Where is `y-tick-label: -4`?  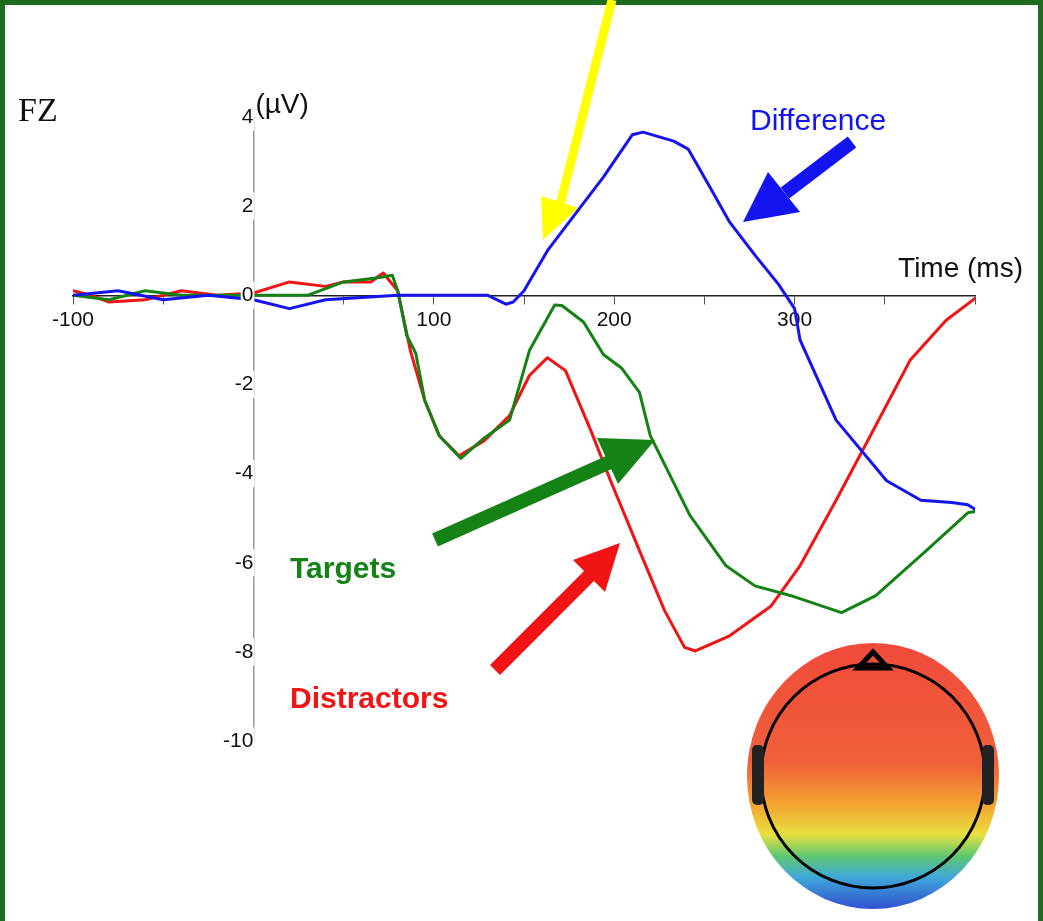 y-tick-label: -4 is located at coordinates (244, 472).